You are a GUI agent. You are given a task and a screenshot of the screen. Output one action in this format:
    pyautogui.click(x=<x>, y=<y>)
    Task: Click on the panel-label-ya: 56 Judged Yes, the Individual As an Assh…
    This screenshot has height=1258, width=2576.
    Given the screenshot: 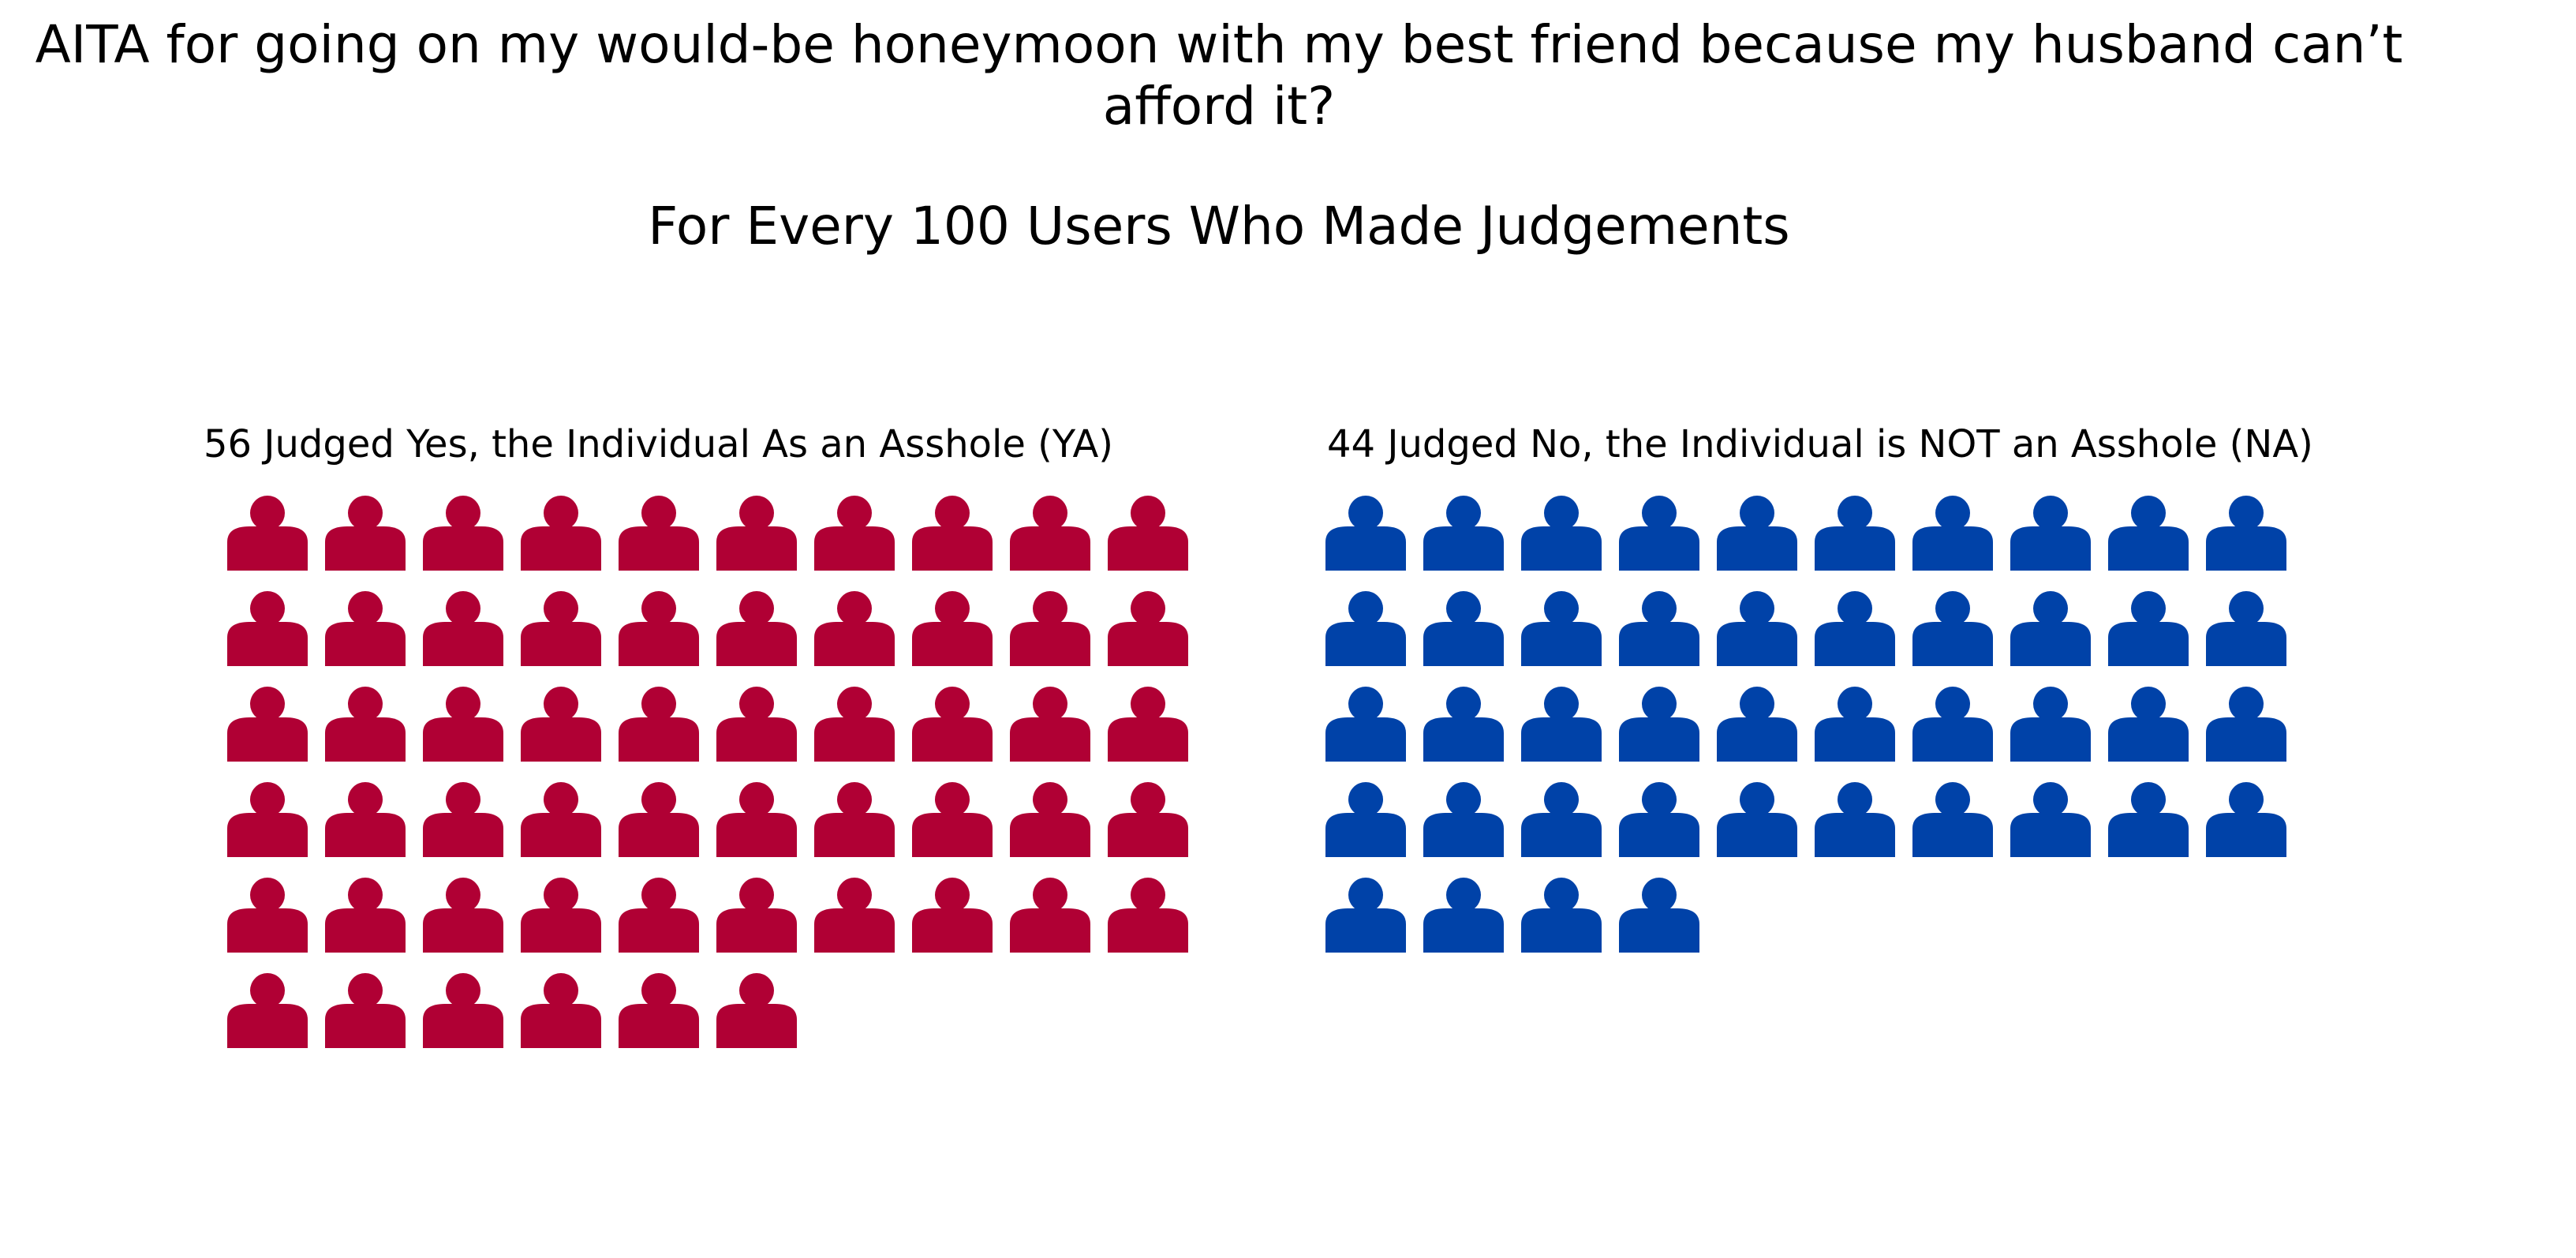 What is the action you would take?
    pyautogui.click(x=659, y=444)
    